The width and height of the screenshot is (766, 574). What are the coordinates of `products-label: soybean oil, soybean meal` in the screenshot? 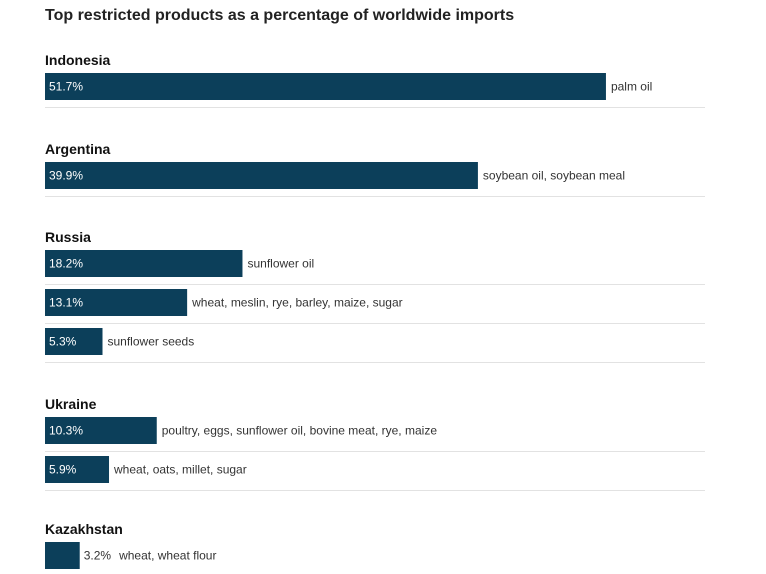 It's located at (554, 176).